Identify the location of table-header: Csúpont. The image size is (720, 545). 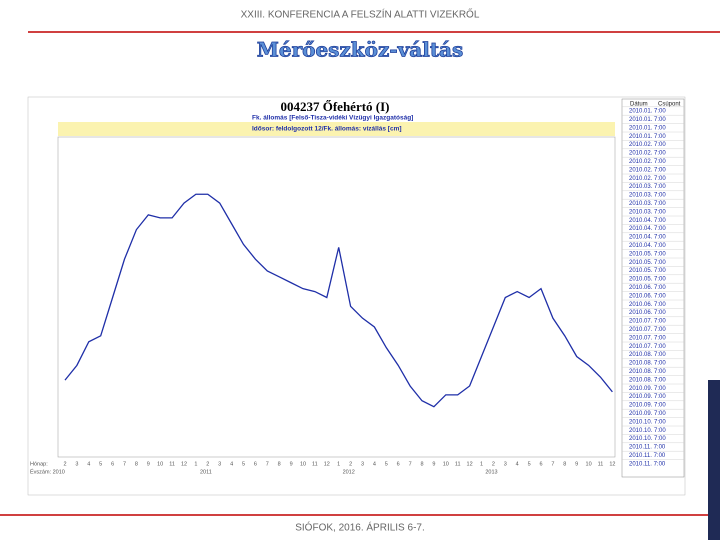
(669, 105).